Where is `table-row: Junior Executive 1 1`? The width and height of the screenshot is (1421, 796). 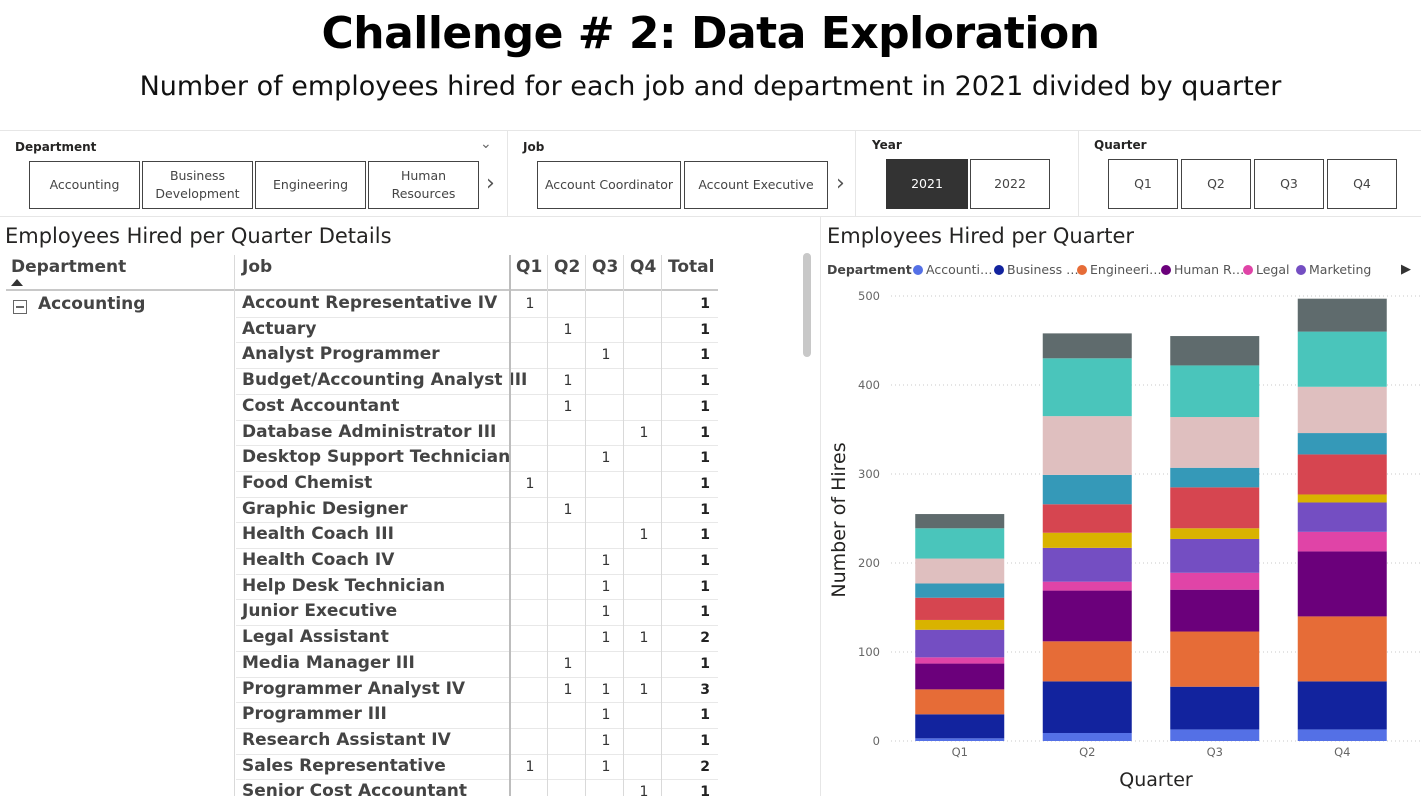 table-row: Junior Executive 1 1 is located at coordinates (362, 612).